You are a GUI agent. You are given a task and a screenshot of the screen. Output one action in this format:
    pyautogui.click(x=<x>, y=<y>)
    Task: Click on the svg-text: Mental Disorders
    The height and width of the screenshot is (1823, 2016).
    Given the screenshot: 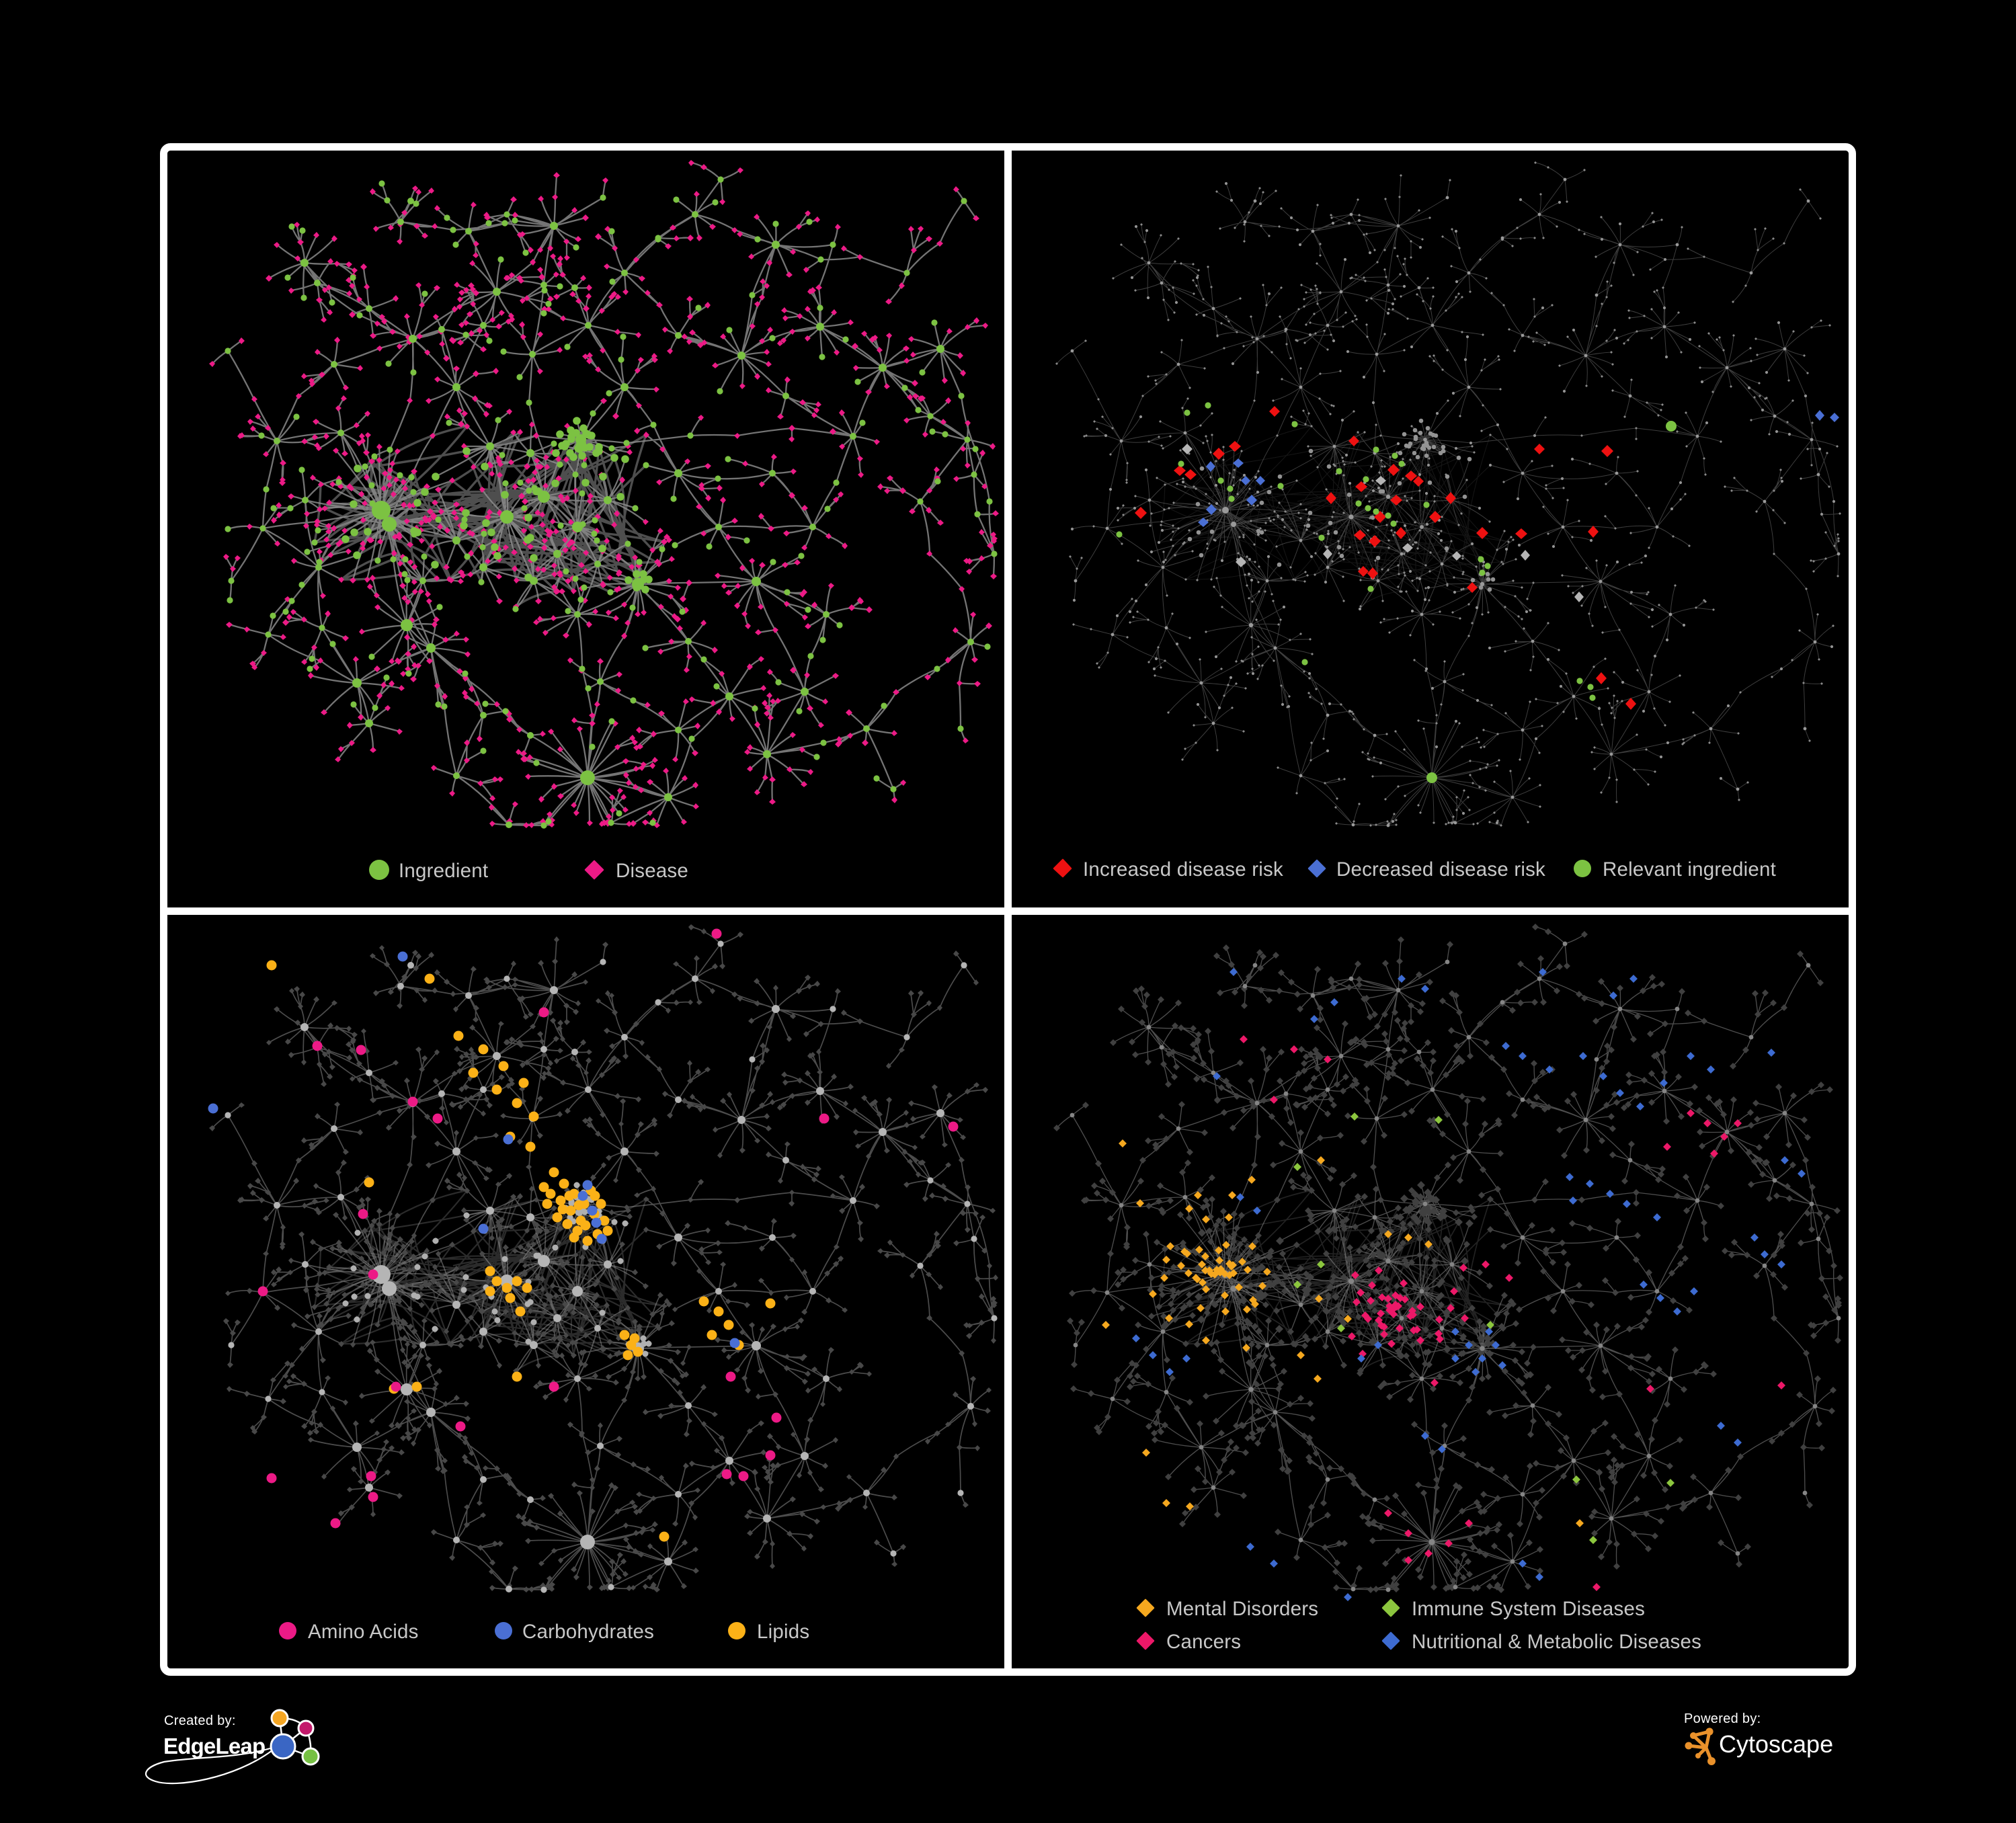 What is the action you would take?
    pyautogui.click(x=1242, y=1609)
    